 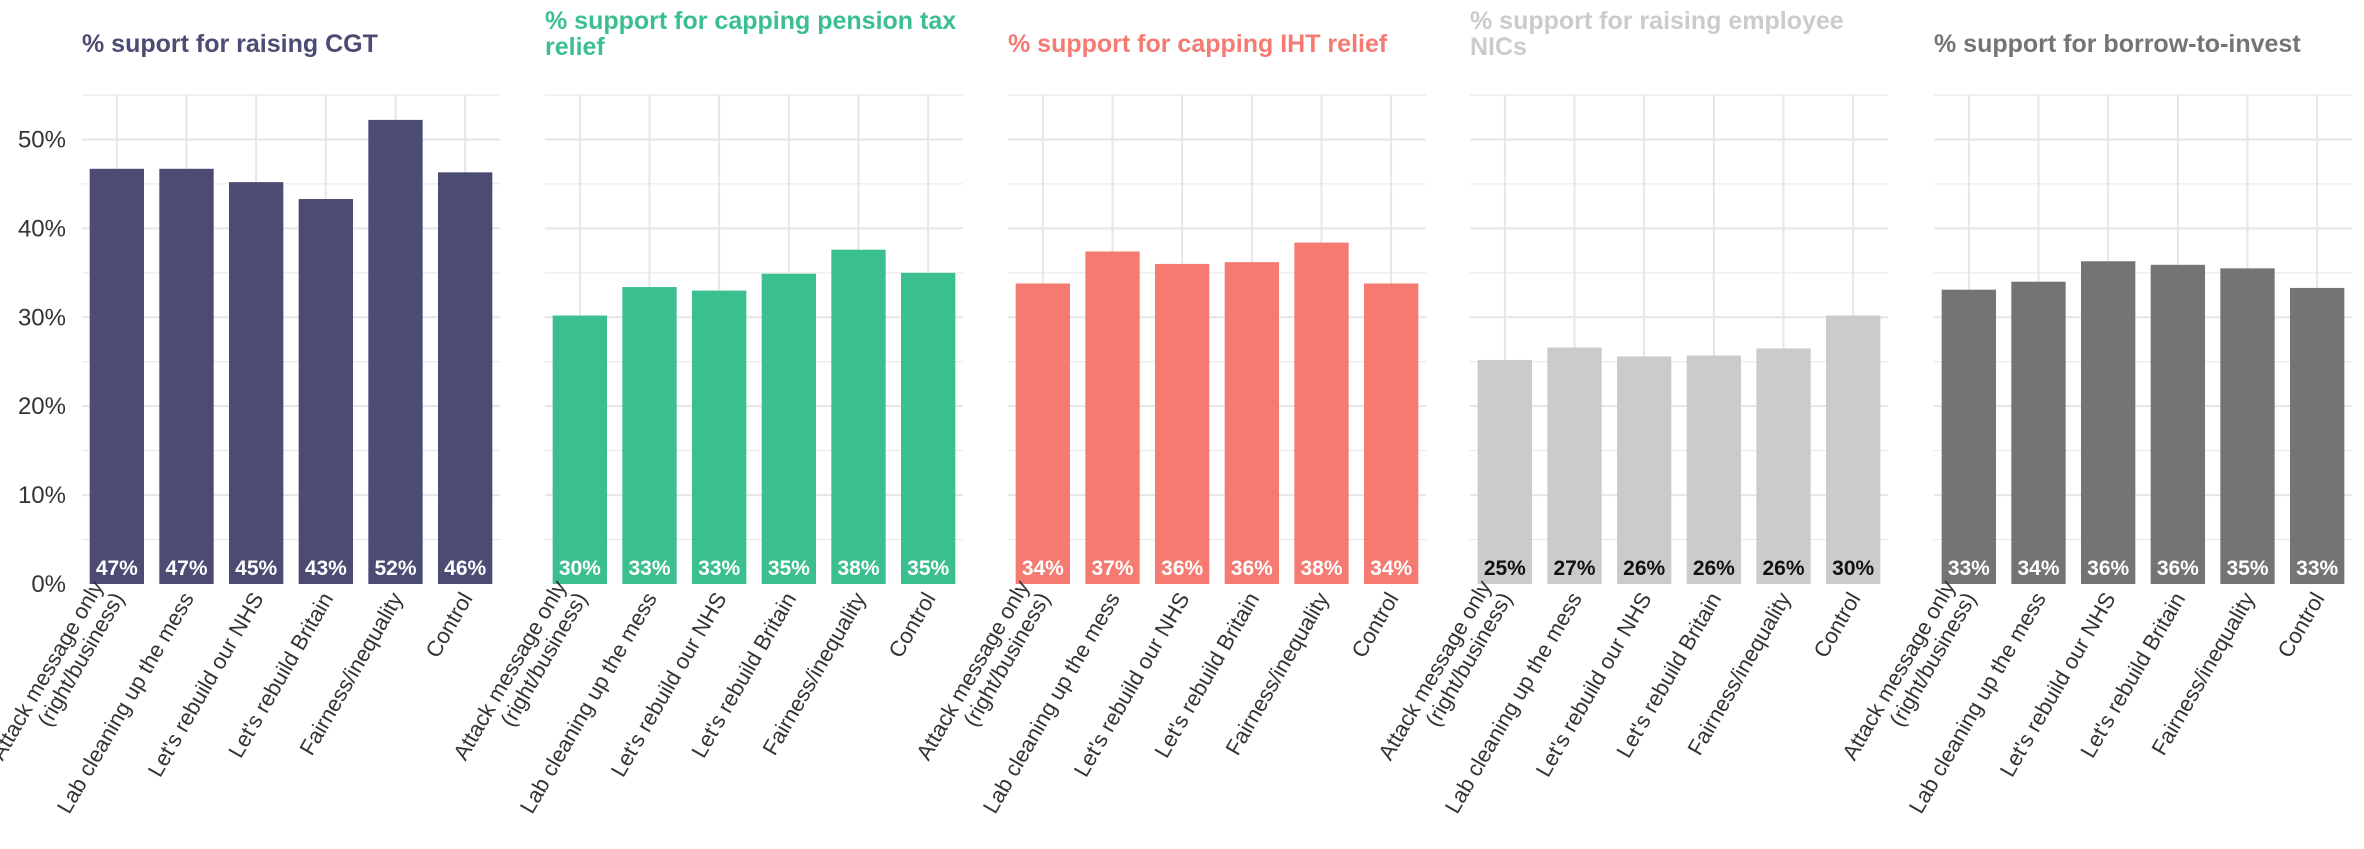 What do you see at coordinates (326, 568) in the screenshot?
I see `data-label: 43%` at bounding box center [326, 568].